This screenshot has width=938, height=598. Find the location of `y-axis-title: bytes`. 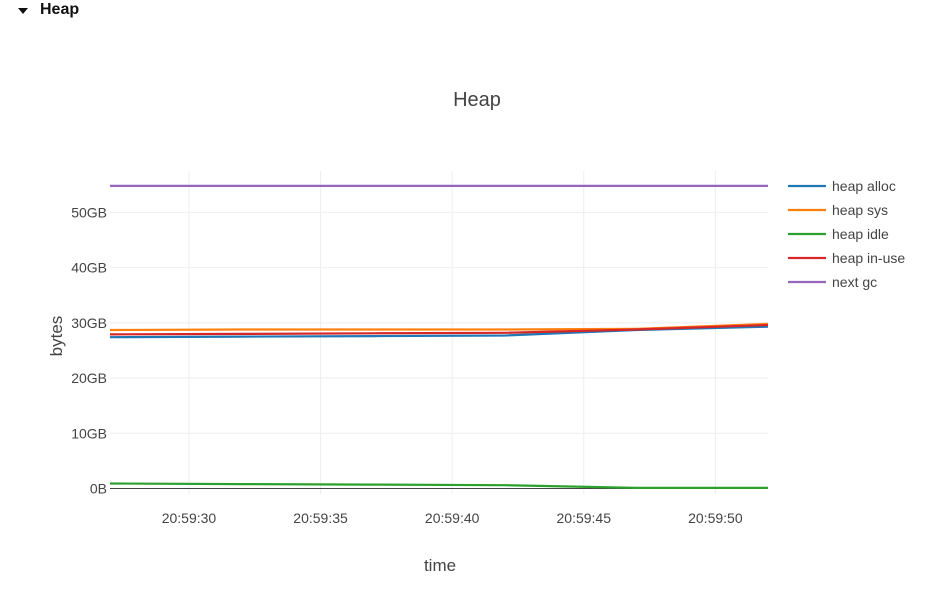

y-axis-title: bytes is located at coordinates (56, 336).